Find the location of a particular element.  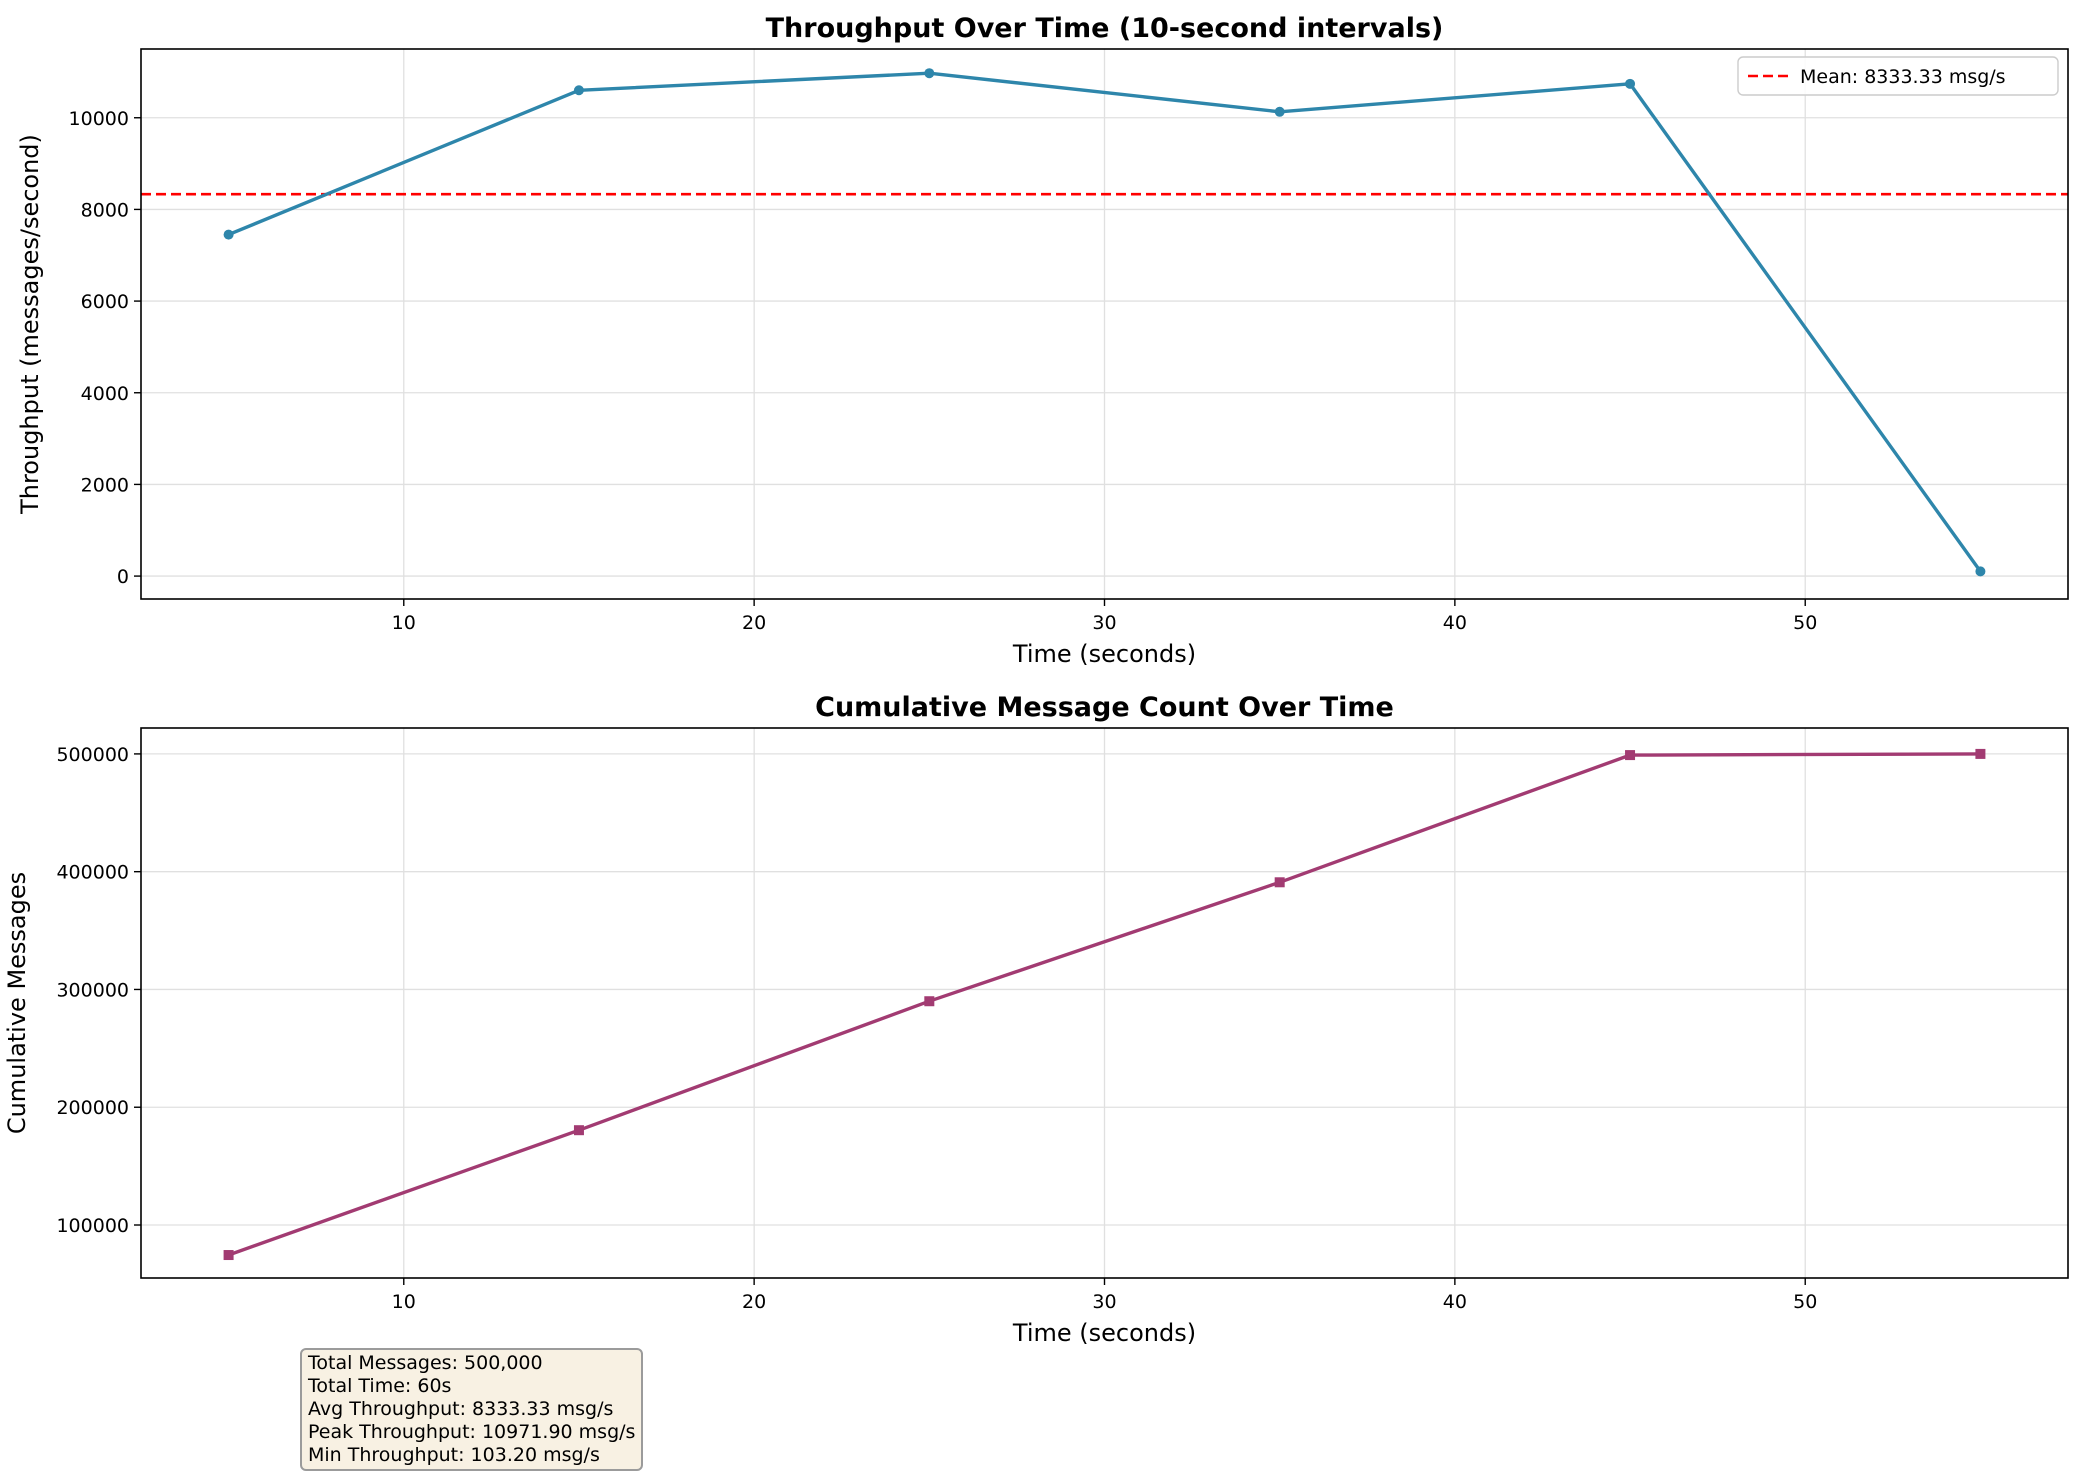

stat-total-messages: Total Messages: 500,000 is located at coordinates (425, 1363).